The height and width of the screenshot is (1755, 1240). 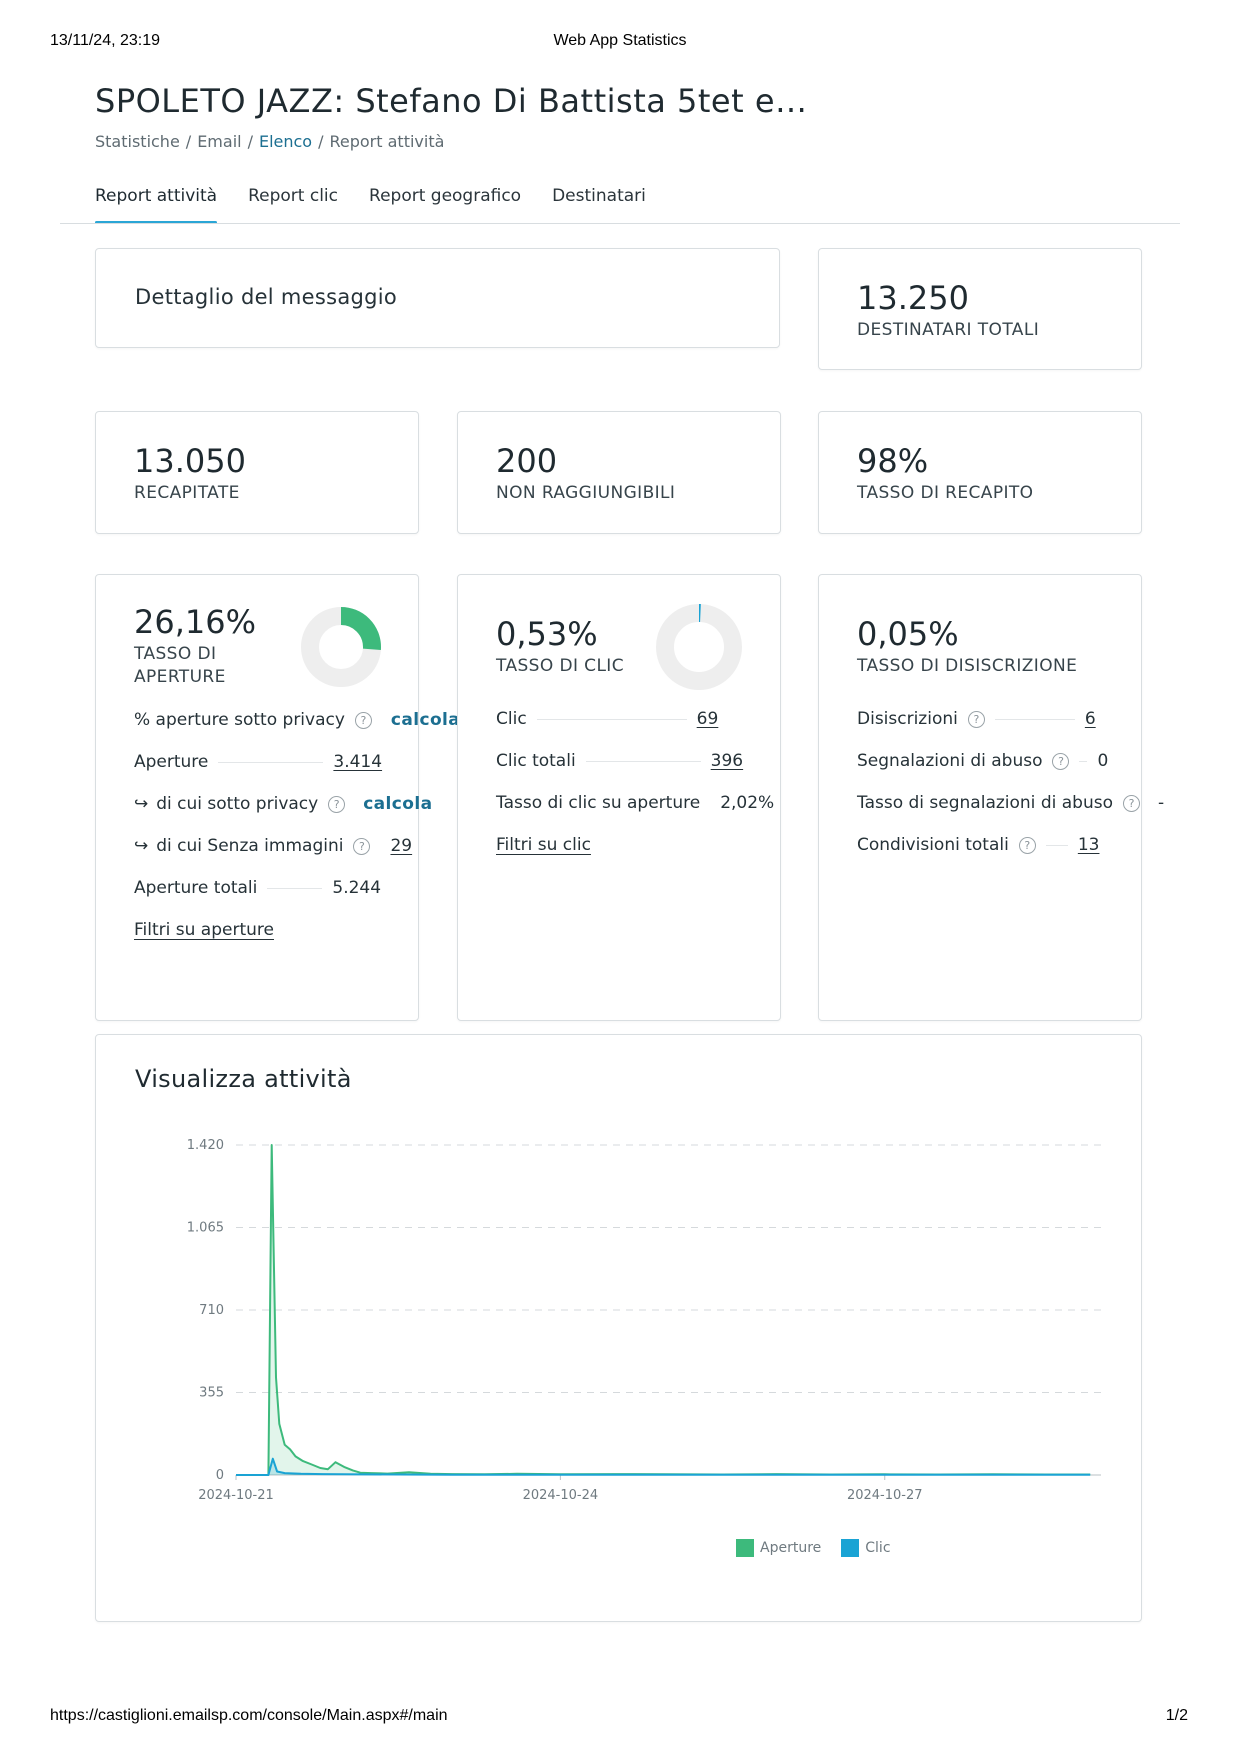 What do you see at coordinates (190, 461) in the screenshot?
I see `recapitate-value: 13.050` at bounding box center [190, 461].